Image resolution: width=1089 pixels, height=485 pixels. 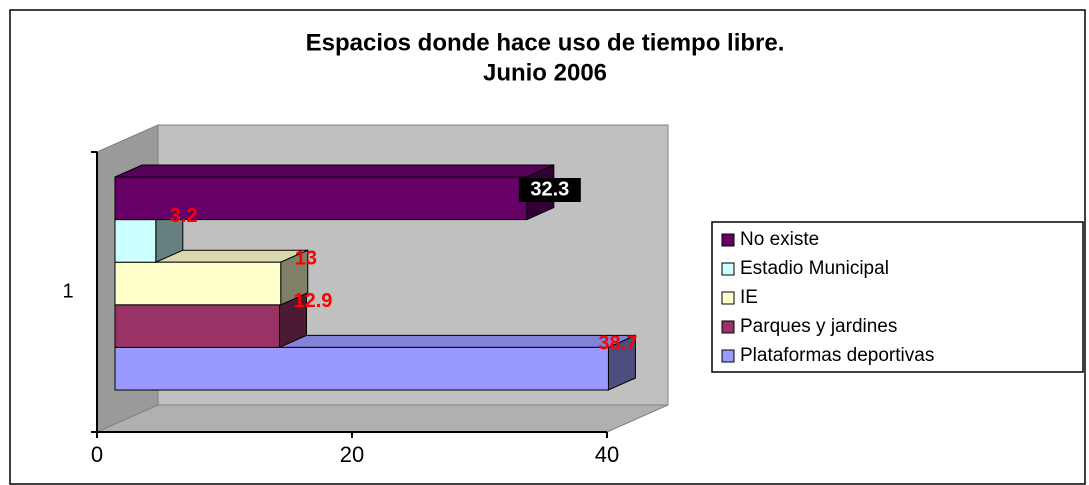 I want to click on data-label: 13, so click(x=306, y=258).